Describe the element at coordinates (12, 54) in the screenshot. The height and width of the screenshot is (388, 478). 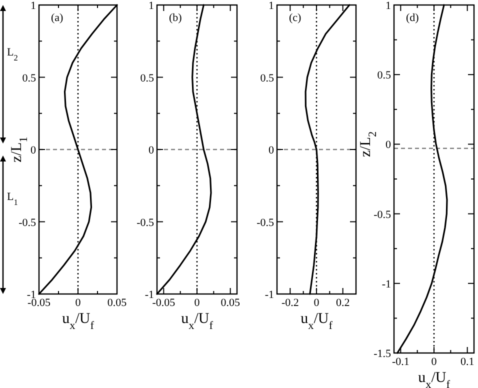
I see `text: L$_{2}$` at that location.